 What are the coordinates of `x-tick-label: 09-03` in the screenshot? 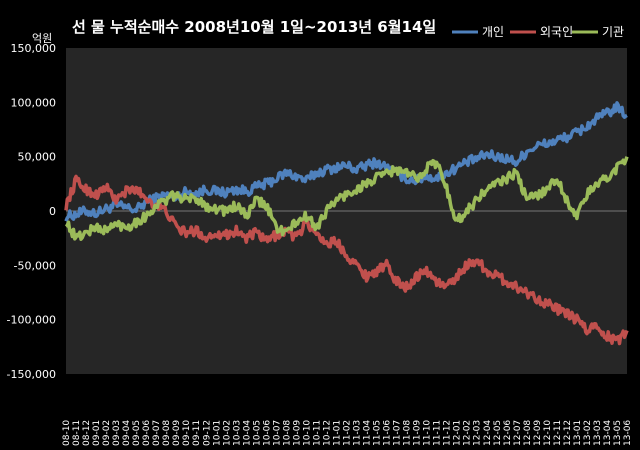 It's located at (117, 433).